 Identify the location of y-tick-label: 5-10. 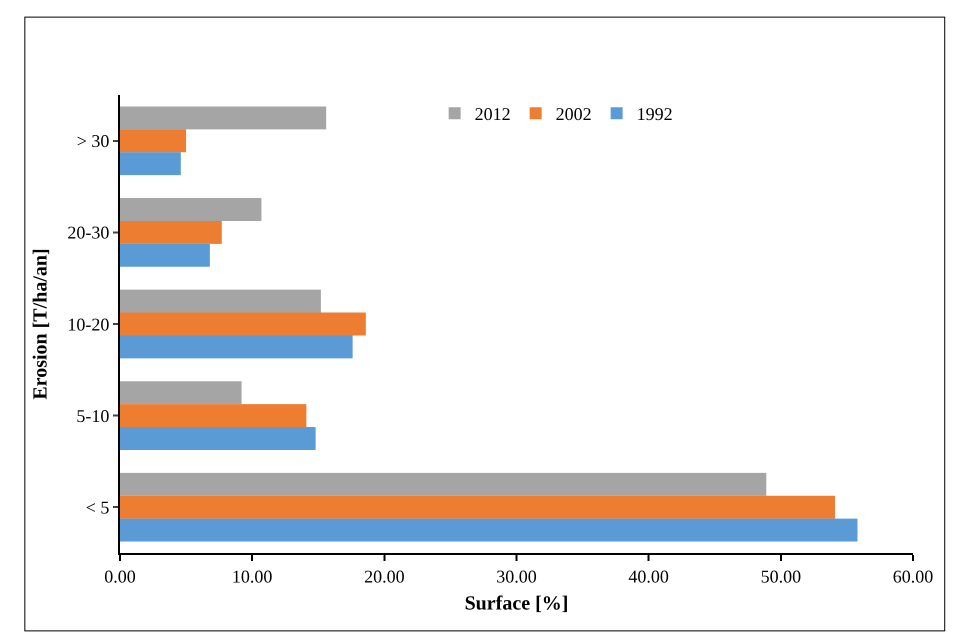
(93, 416).